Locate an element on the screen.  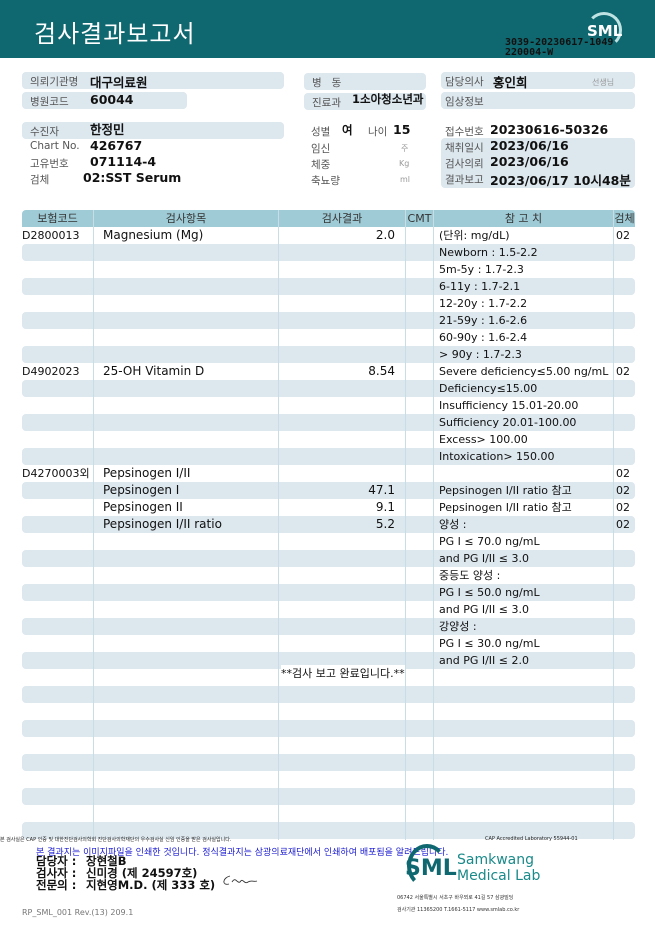
cell-reference: 5m-5y : 1.7-2.3 is located at coordinates (481, 269).